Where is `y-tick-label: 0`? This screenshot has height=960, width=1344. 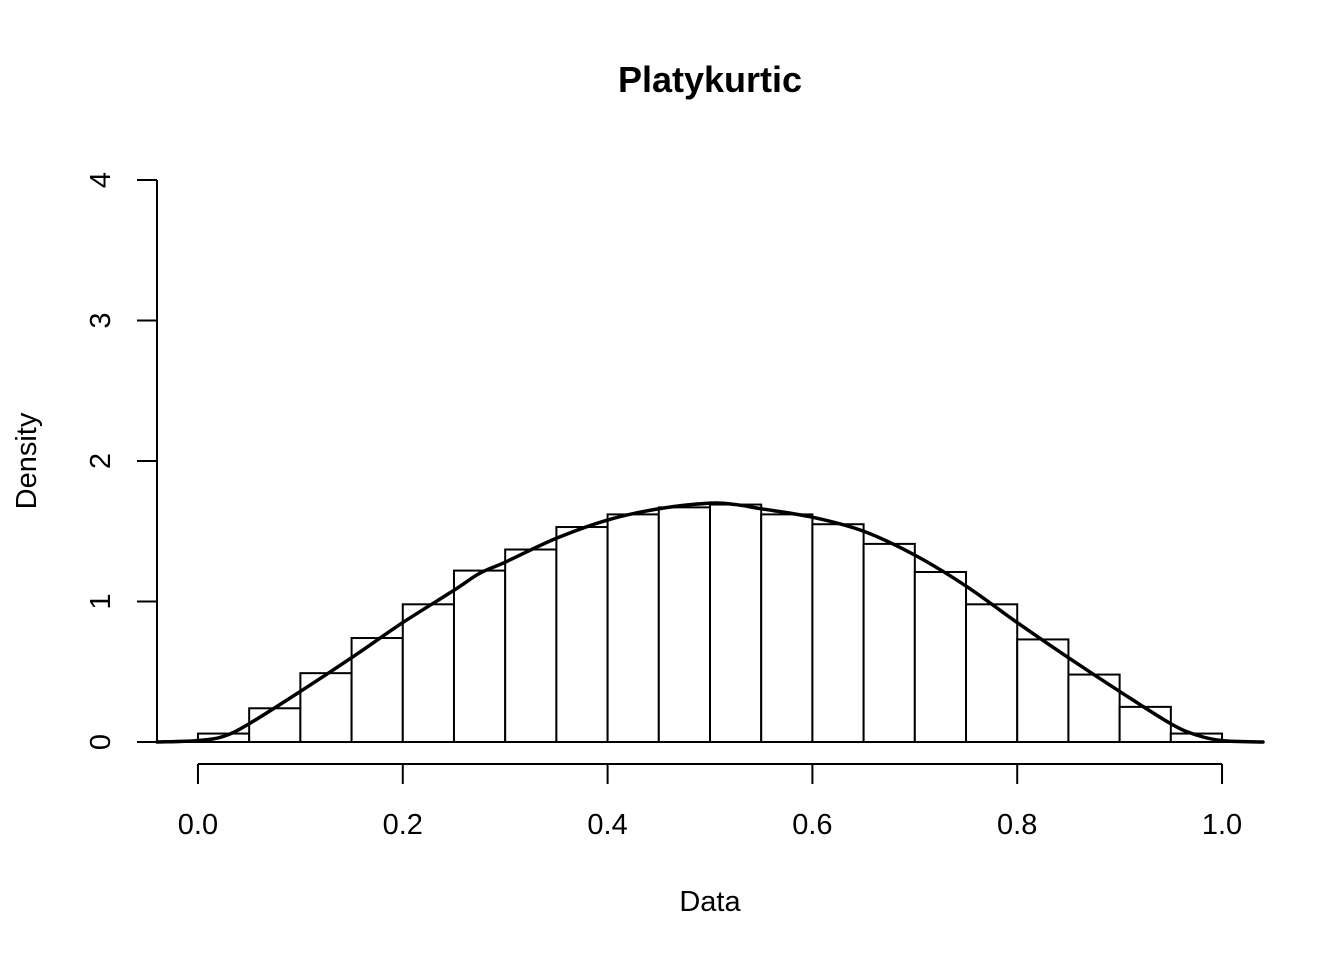
y-tick-label: 0 is located at coordinates (101, 742).